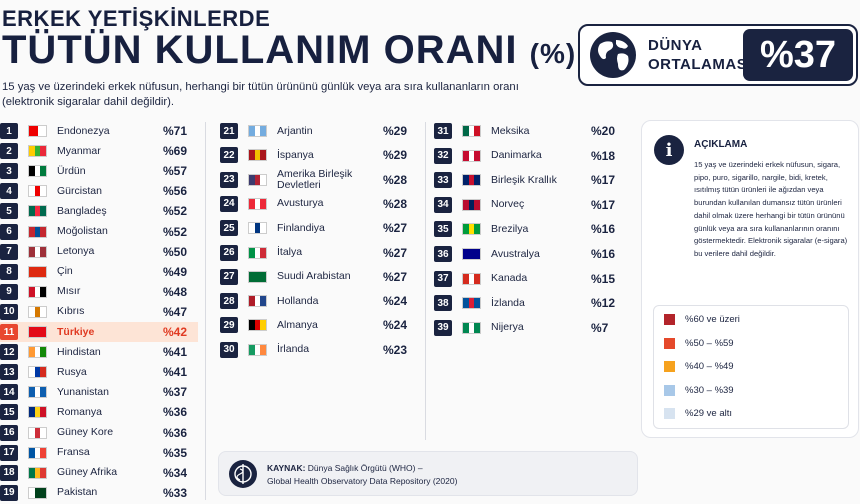  What do you see at coordinates (290, 252) in the screenshot?
I see `country-name: İtalya` at bounding box center [290, 252].